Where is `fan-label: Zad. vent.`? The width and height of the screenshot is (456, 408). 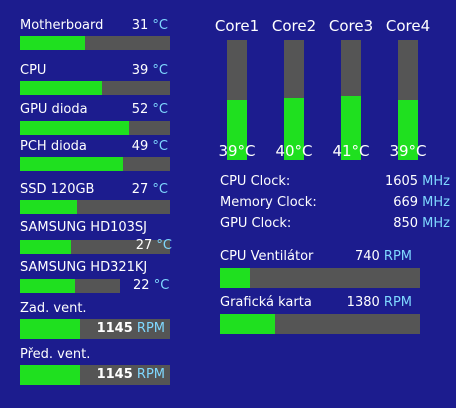
fan-label: Zad. vent. is located at coordinates (53, 308).